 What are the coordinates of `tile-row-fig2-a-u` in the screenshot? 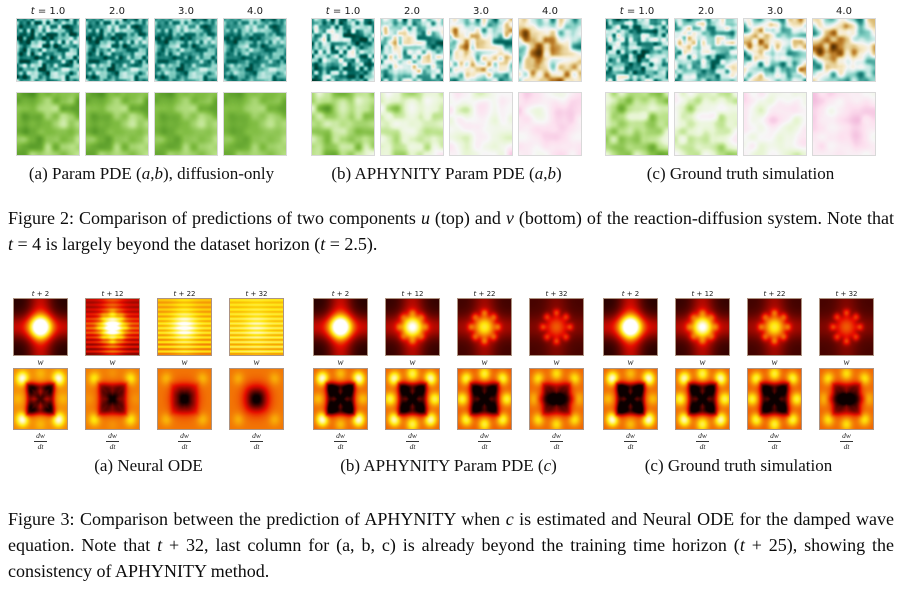 It's located at (151, 50).